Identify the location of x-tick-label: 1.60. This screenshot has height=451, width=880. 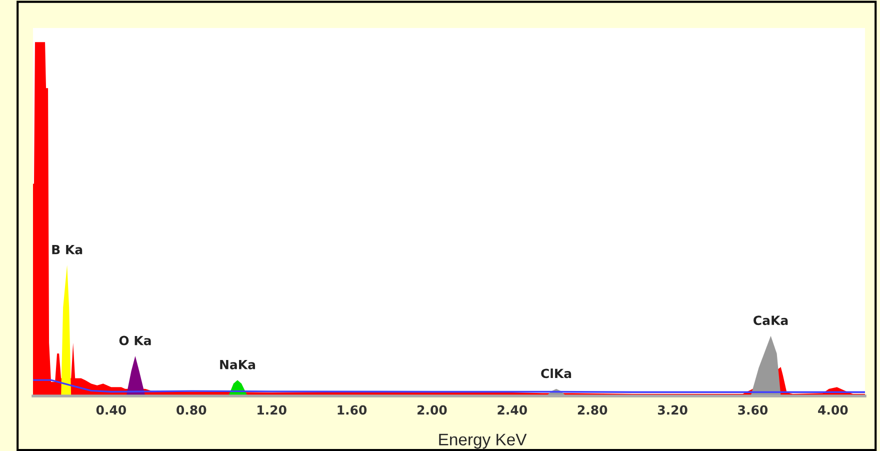
(352, 410).